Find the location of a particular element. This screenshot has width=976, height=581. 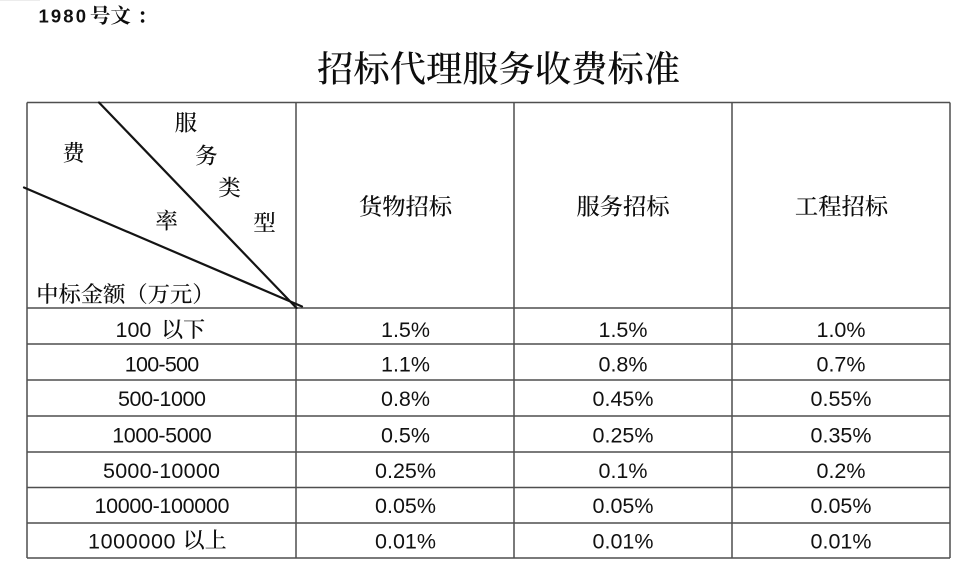

svg-text: 10000-100000 is located at coordinates (162, 506).